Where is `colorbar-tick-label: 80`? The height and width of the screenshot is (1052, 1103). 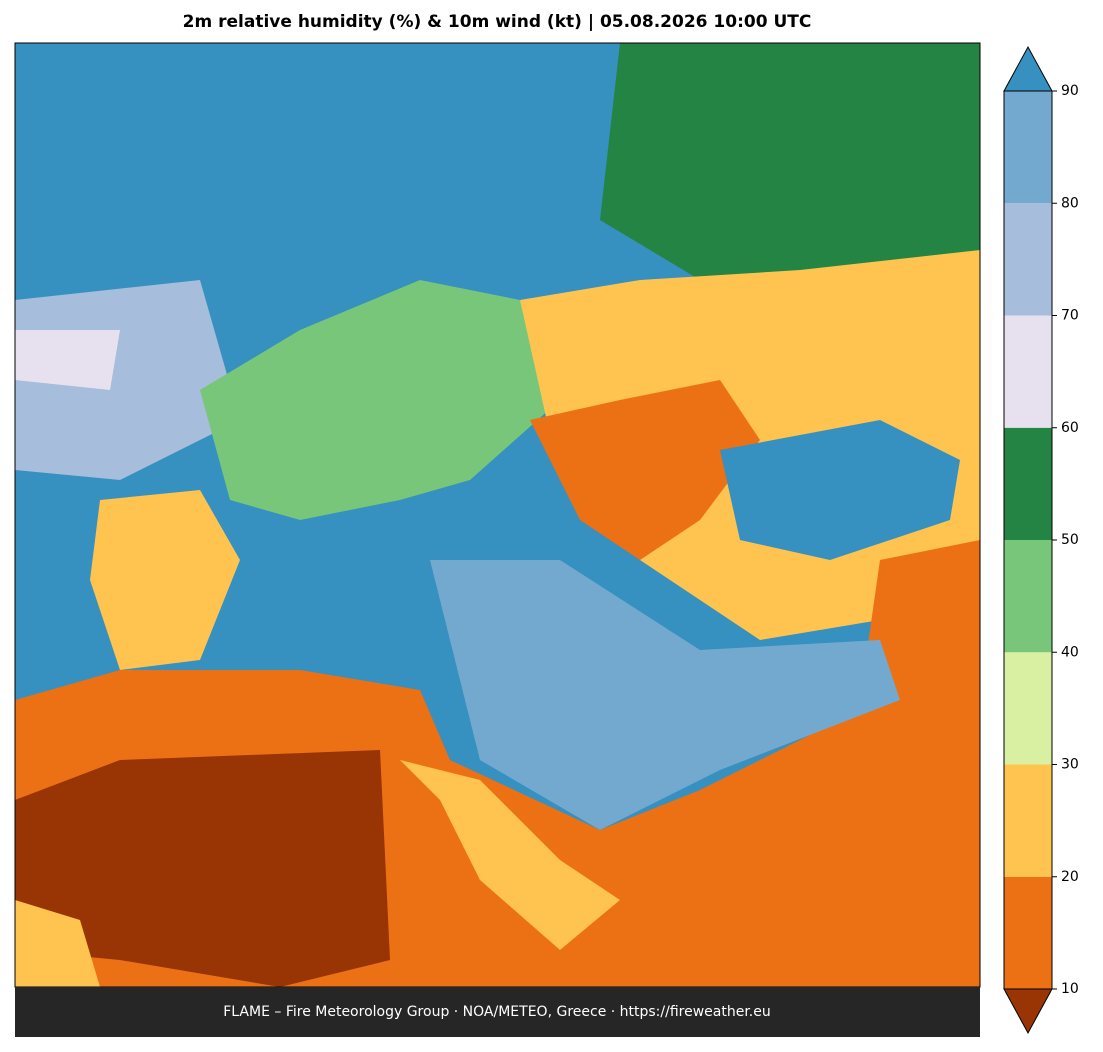
colorbar-tick-label: 80 is located at coordinates (1070, 203).